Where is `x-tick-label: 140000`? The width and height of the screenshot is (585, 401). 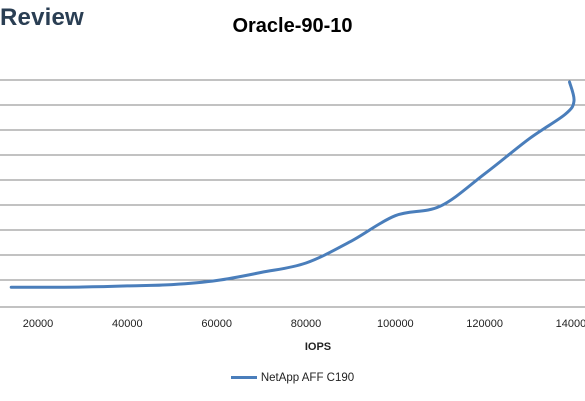 x-tick-label: 140000 is located at coordinates (570, 324).